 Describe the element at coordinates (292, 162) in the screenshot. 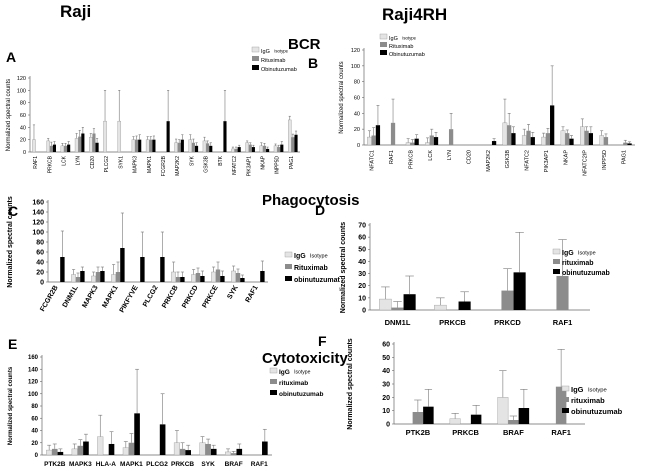

I see `x-category-label: PAG1` at that location.